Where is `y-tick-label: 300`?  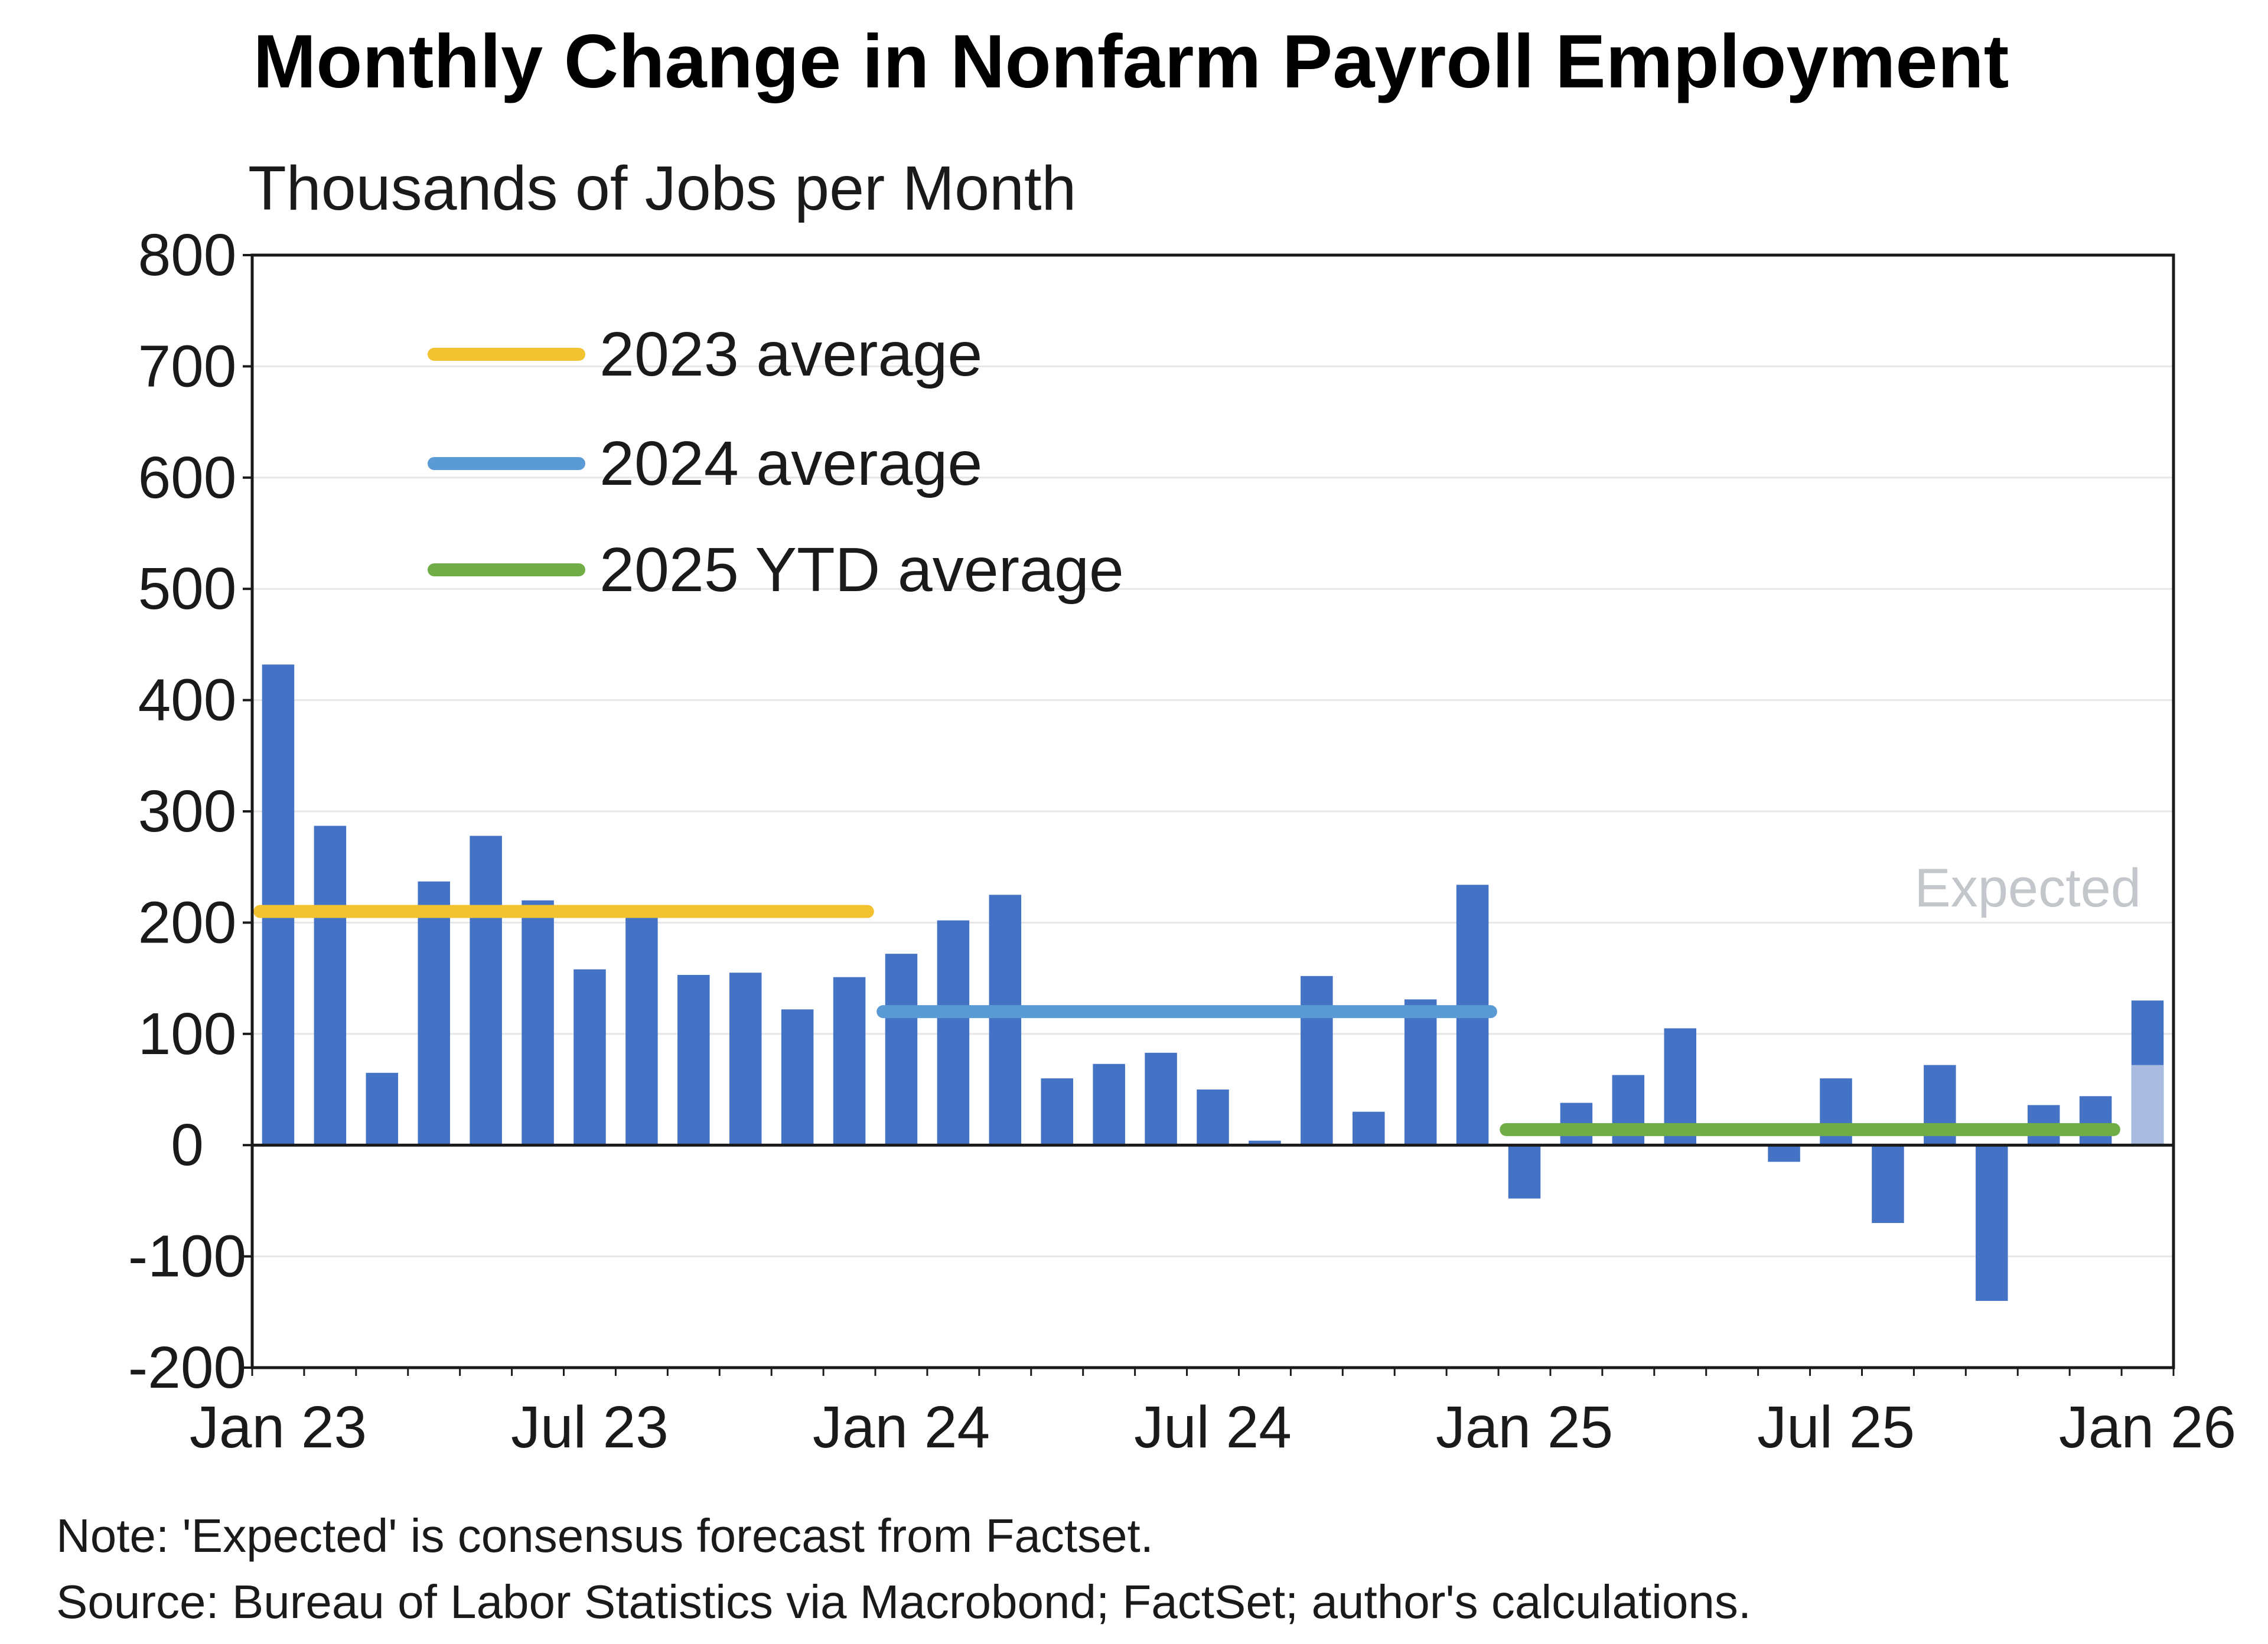 y-tick-label: 300 is located at coordinates (187, 811).